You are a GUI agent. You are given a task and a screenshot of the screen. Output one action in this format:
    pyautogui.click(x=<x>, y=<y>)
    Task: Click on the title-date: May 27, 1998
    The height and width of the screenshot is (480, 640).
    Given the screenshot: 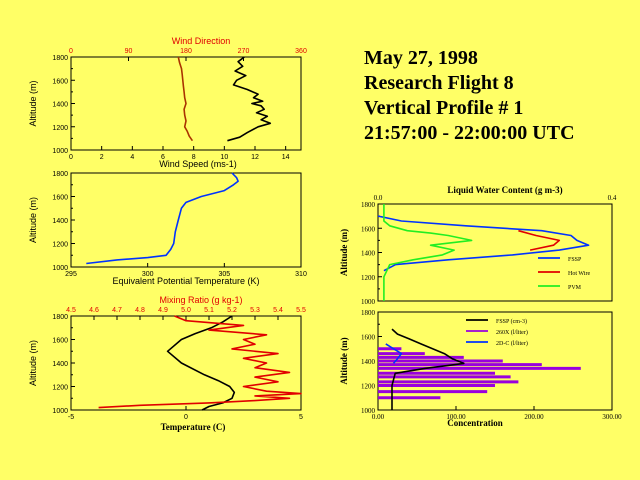 What is the action you would take?
    pyautogui.click(x=421, y=58)
    